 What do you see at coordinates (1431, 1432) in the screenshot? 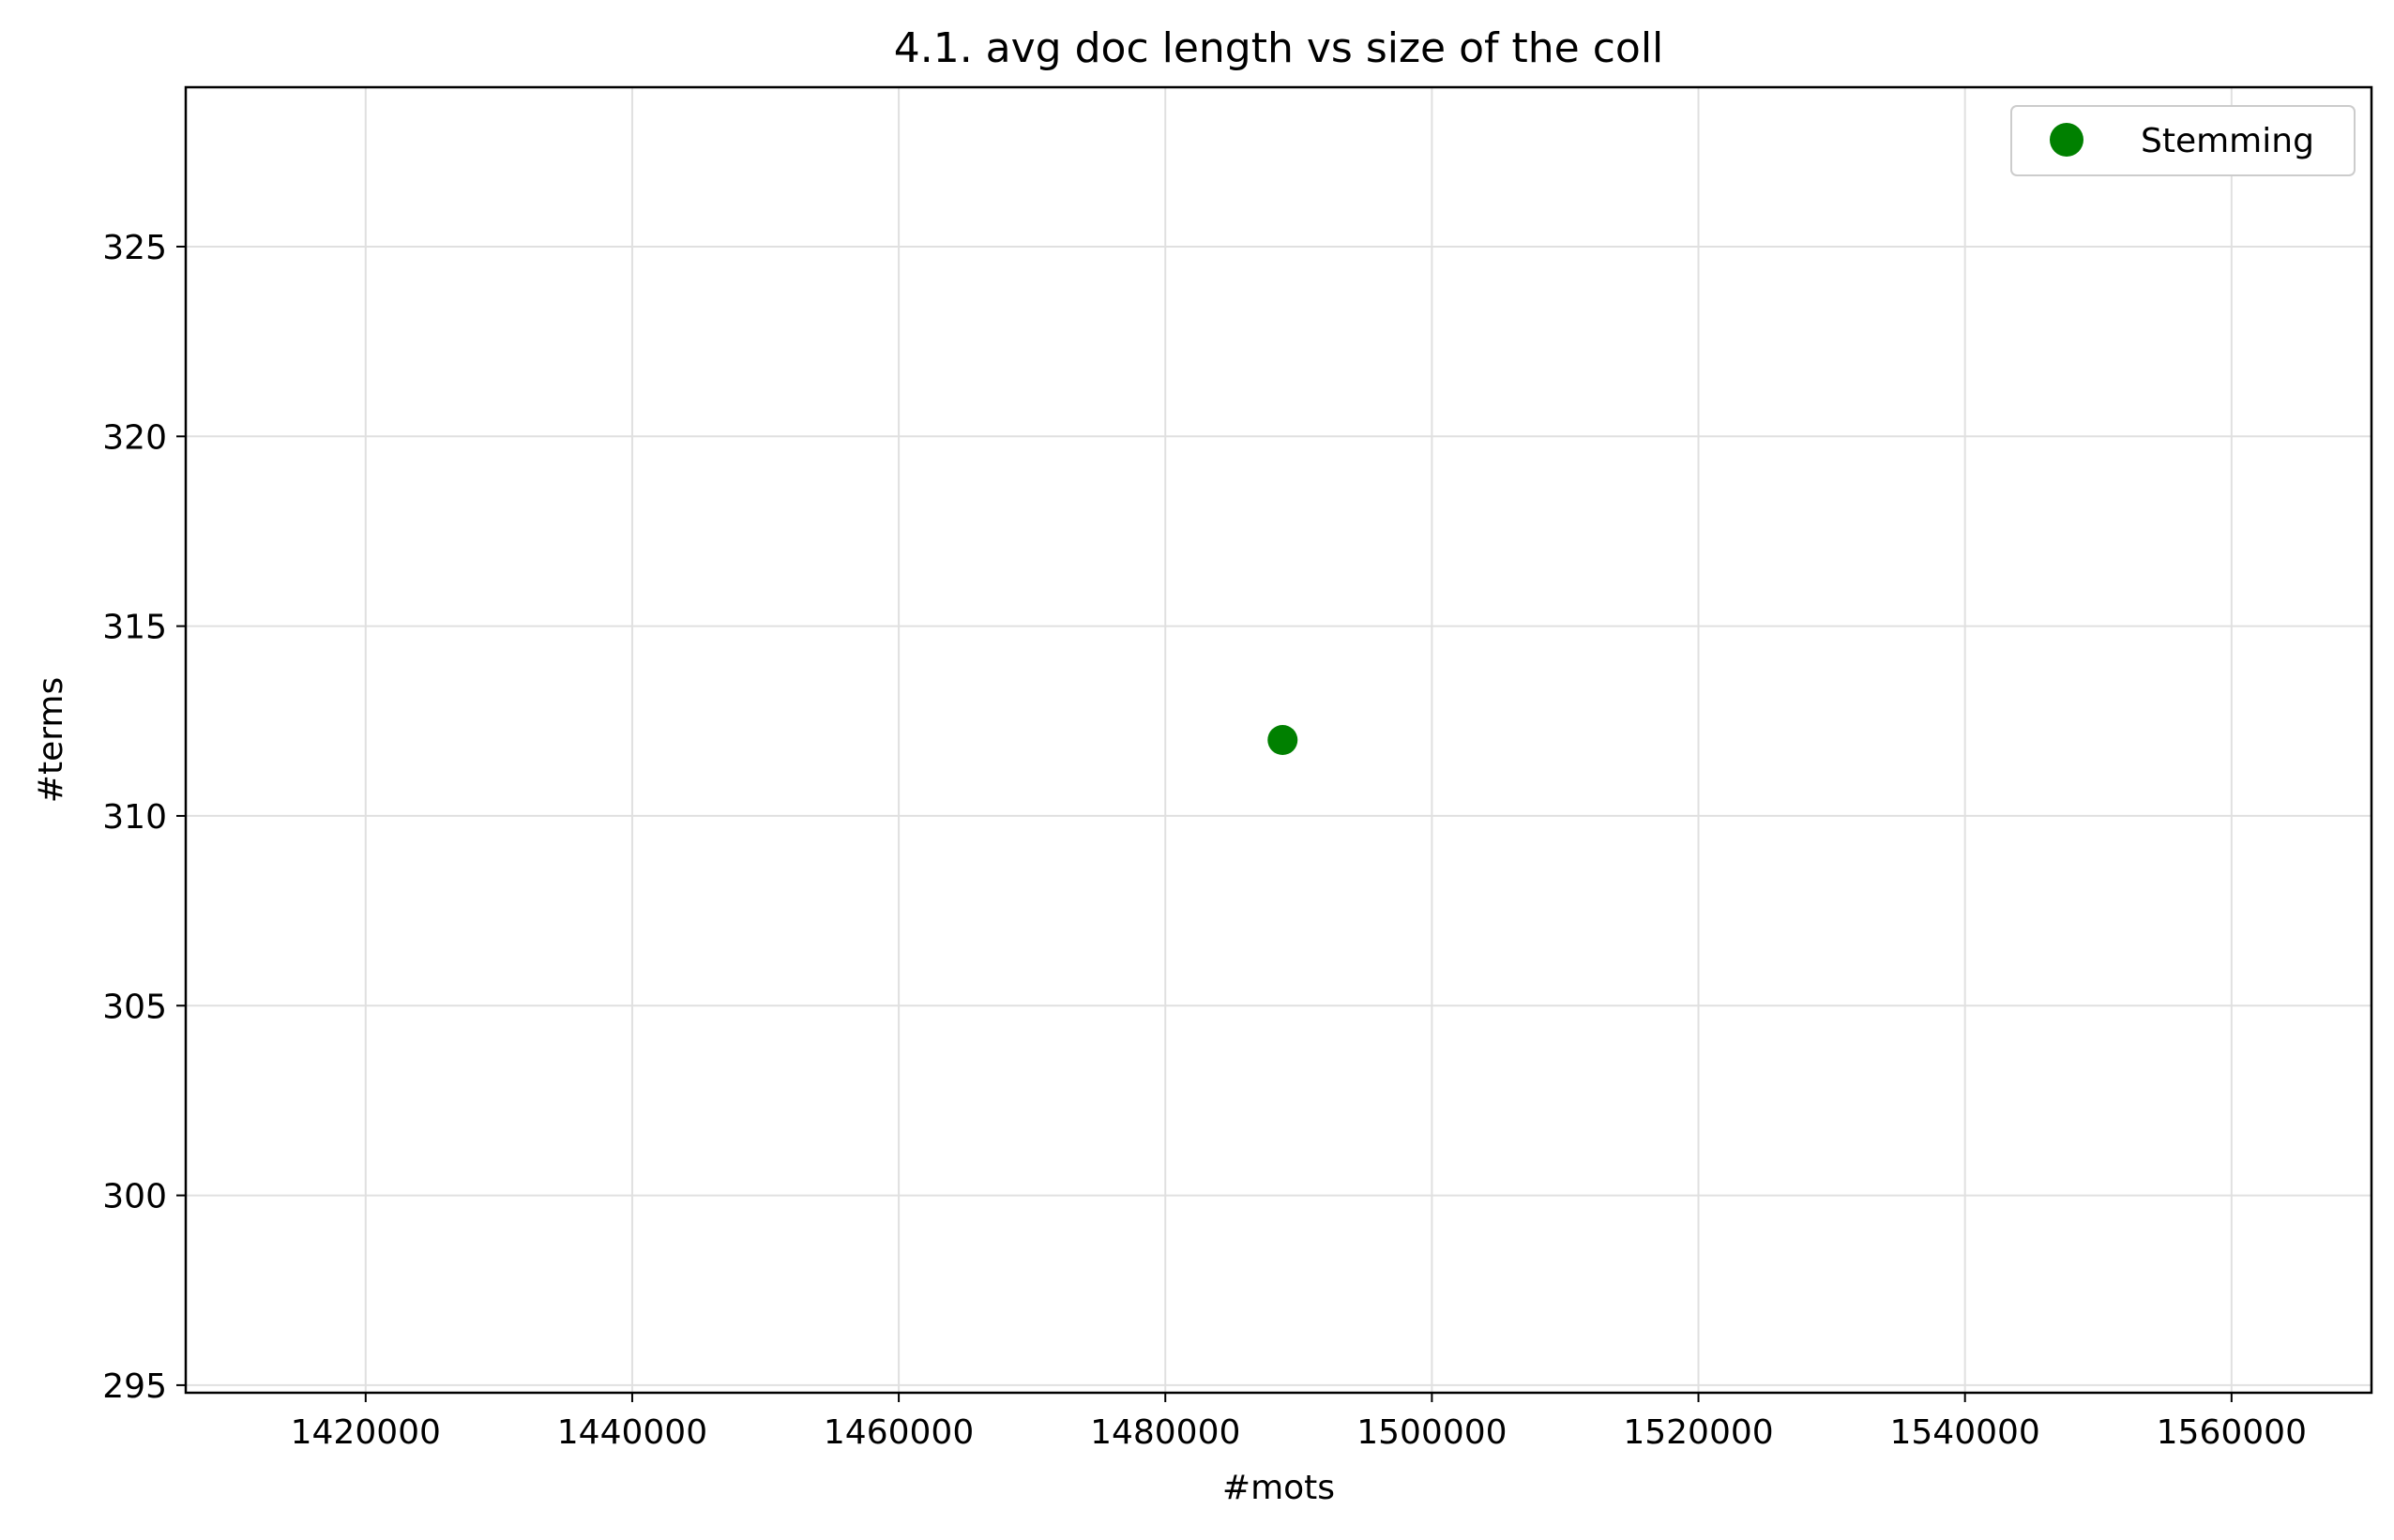
I see `x-tick-label: 1500000` at bounding box center [1431, 1432].